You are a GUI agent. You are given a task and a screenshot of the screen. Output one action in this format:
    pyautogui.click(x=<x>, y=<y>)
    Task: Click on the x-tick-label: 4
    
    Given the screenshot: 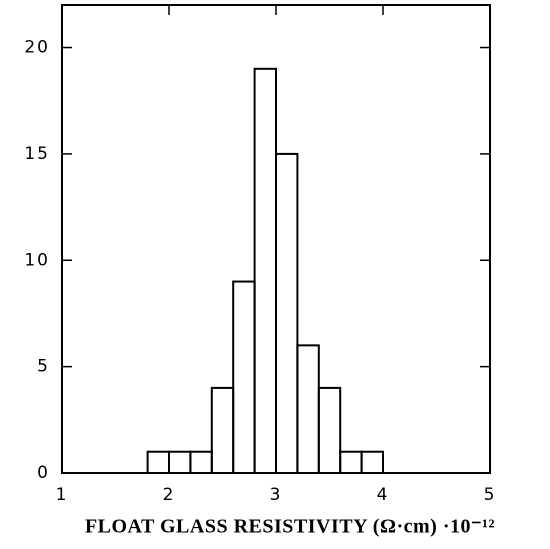 What is the action you would take?
    pyautogui.click(x=383, y=495)
    